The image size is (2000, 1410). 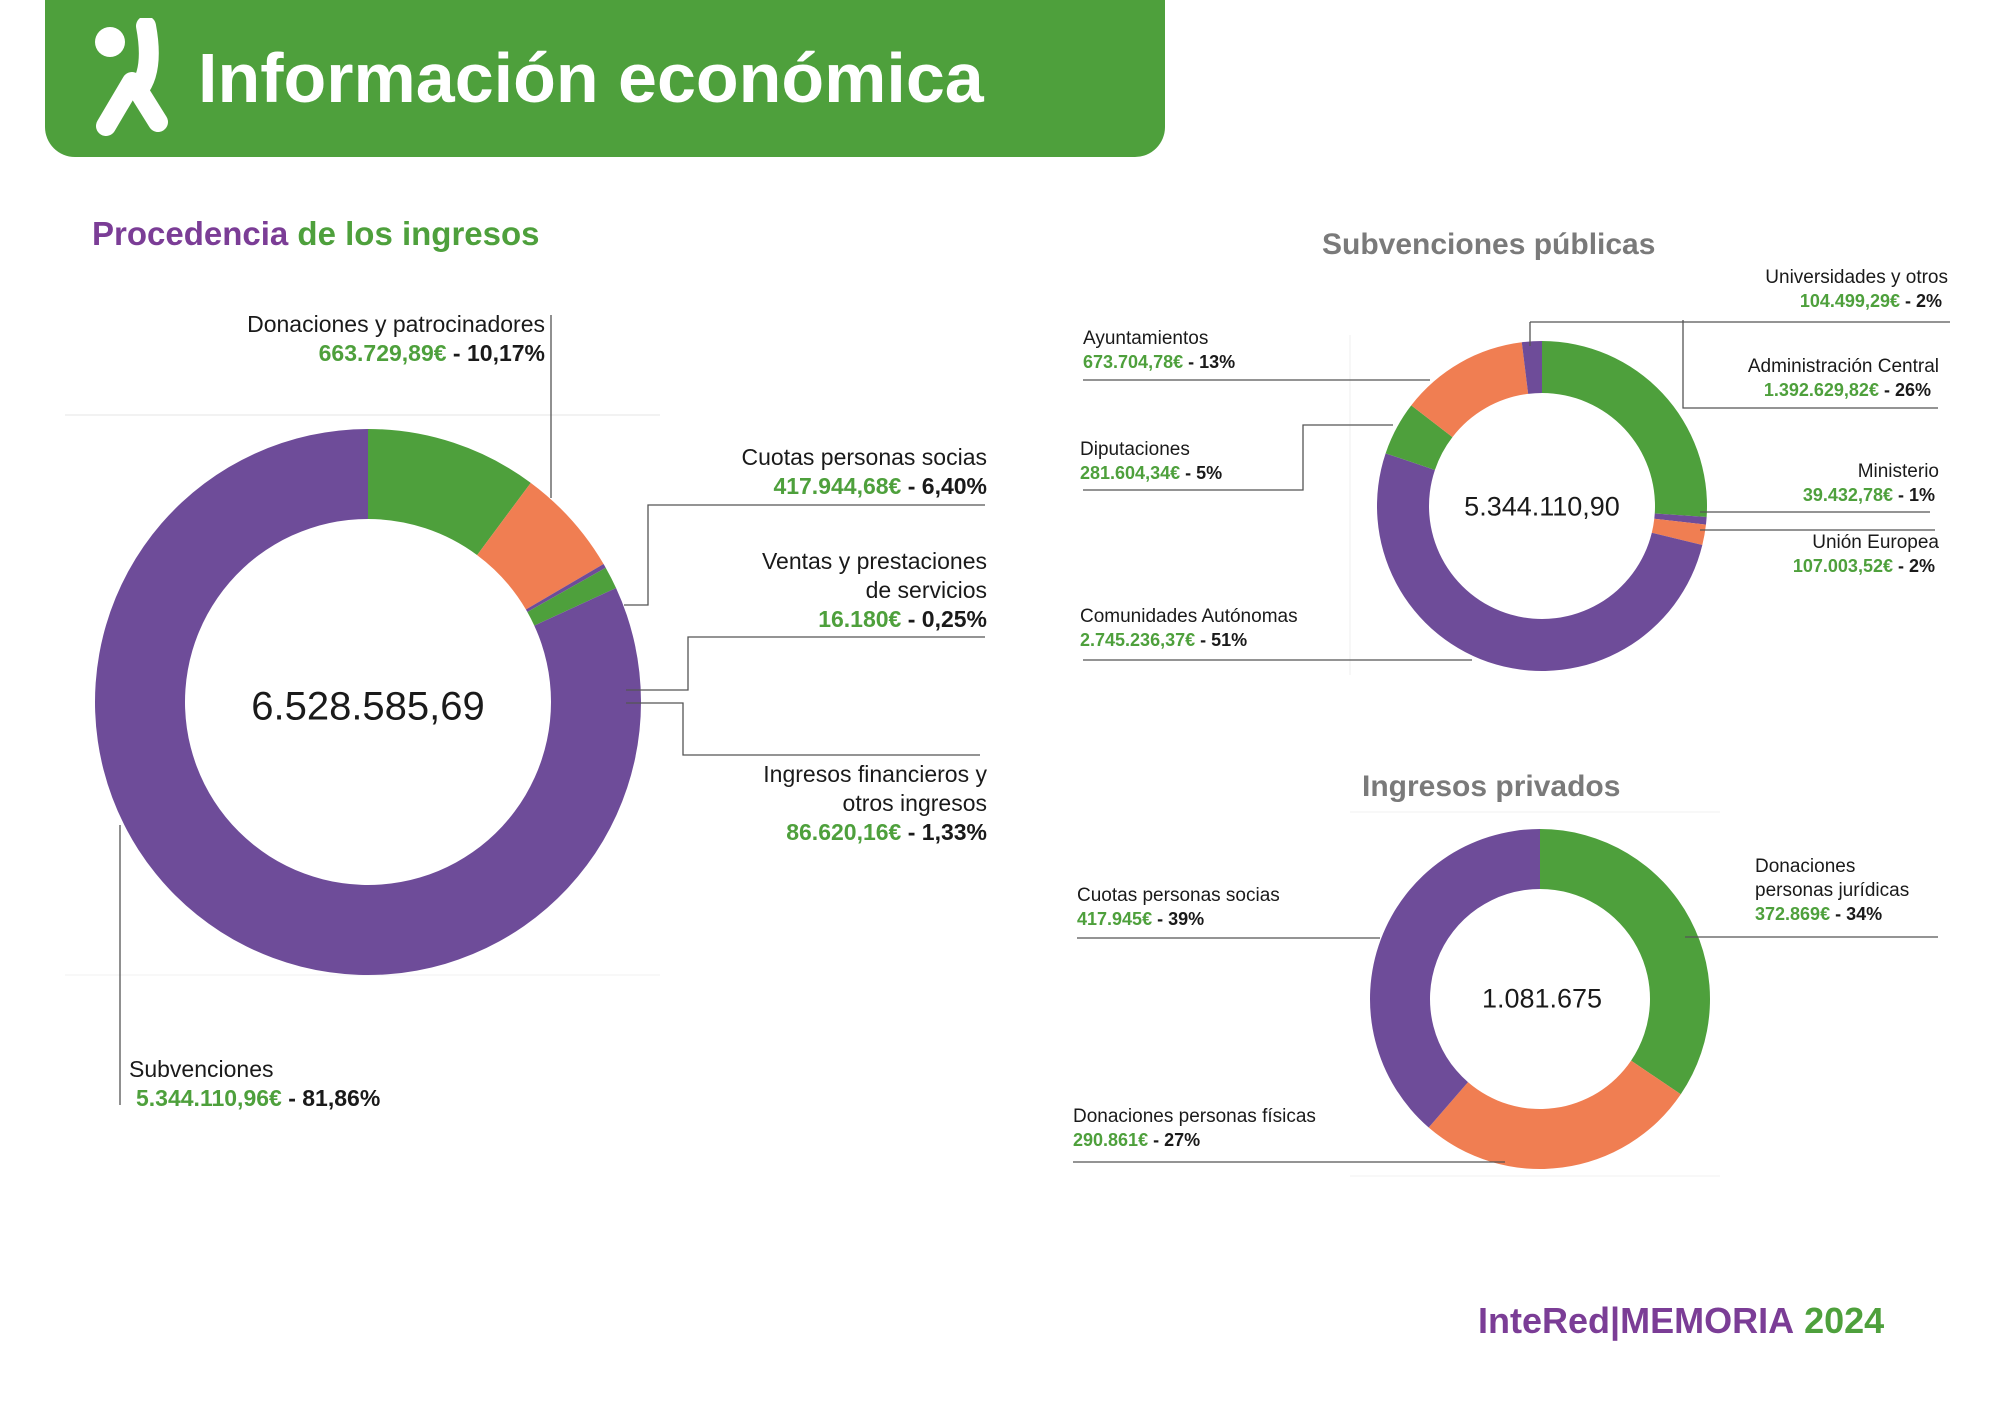 I want to click on slice-1-comunidades-aut-nomas, so click(x=1539, y=562).